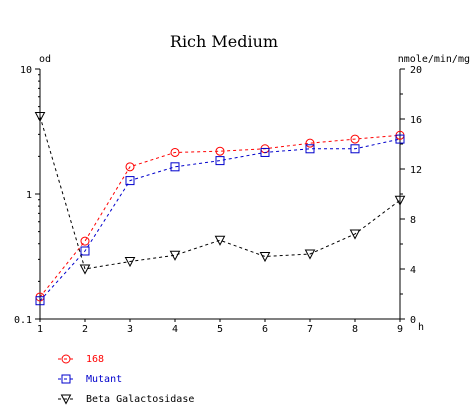 The image size is (472, 405). What do you see at coordinates (140, 399) in the screenshot?
I see `legend-label: Beta Galactosidase` at bounding box center [140, 399].